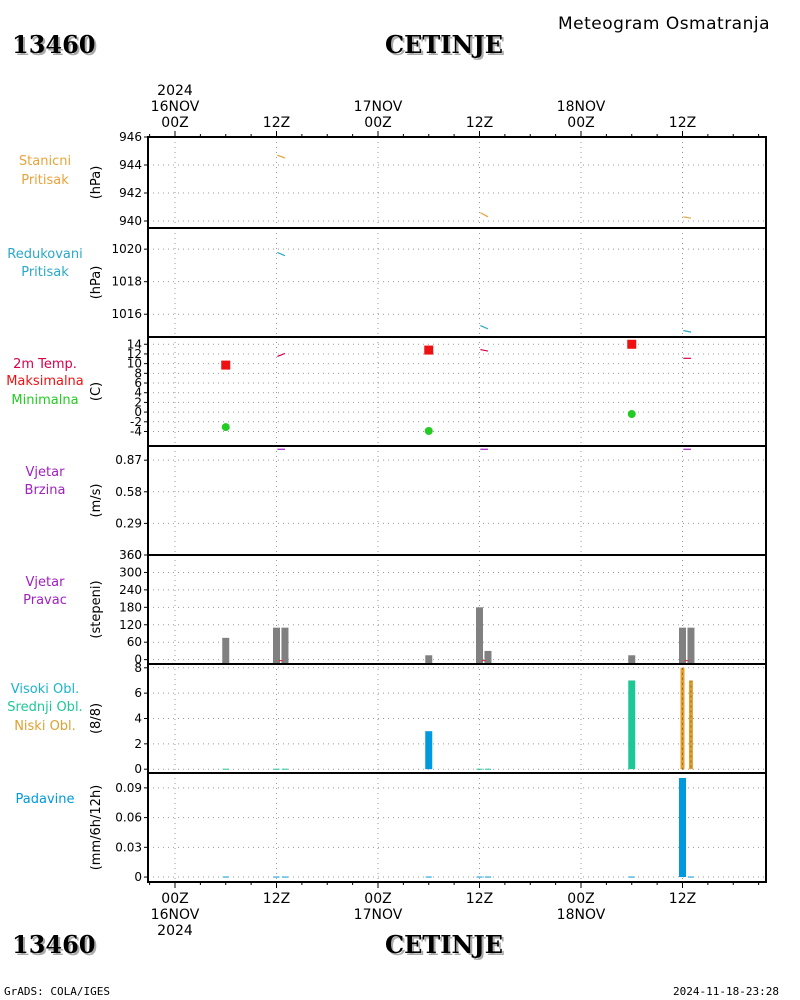 The image size is (800, 1000). I want to click on y-tick-label: 60, so click(134, 642).